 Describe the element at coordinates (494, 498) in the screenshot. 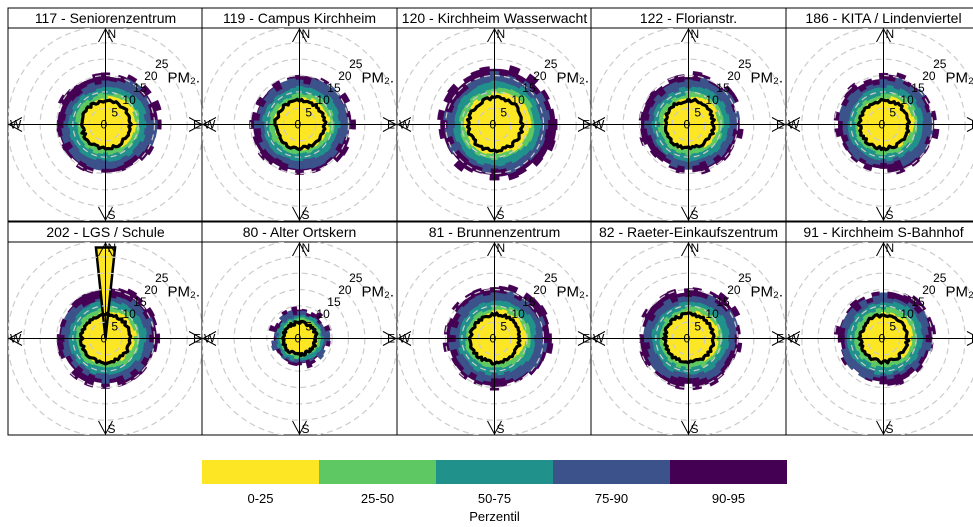

I see `legend-label: 50-75` at that location.